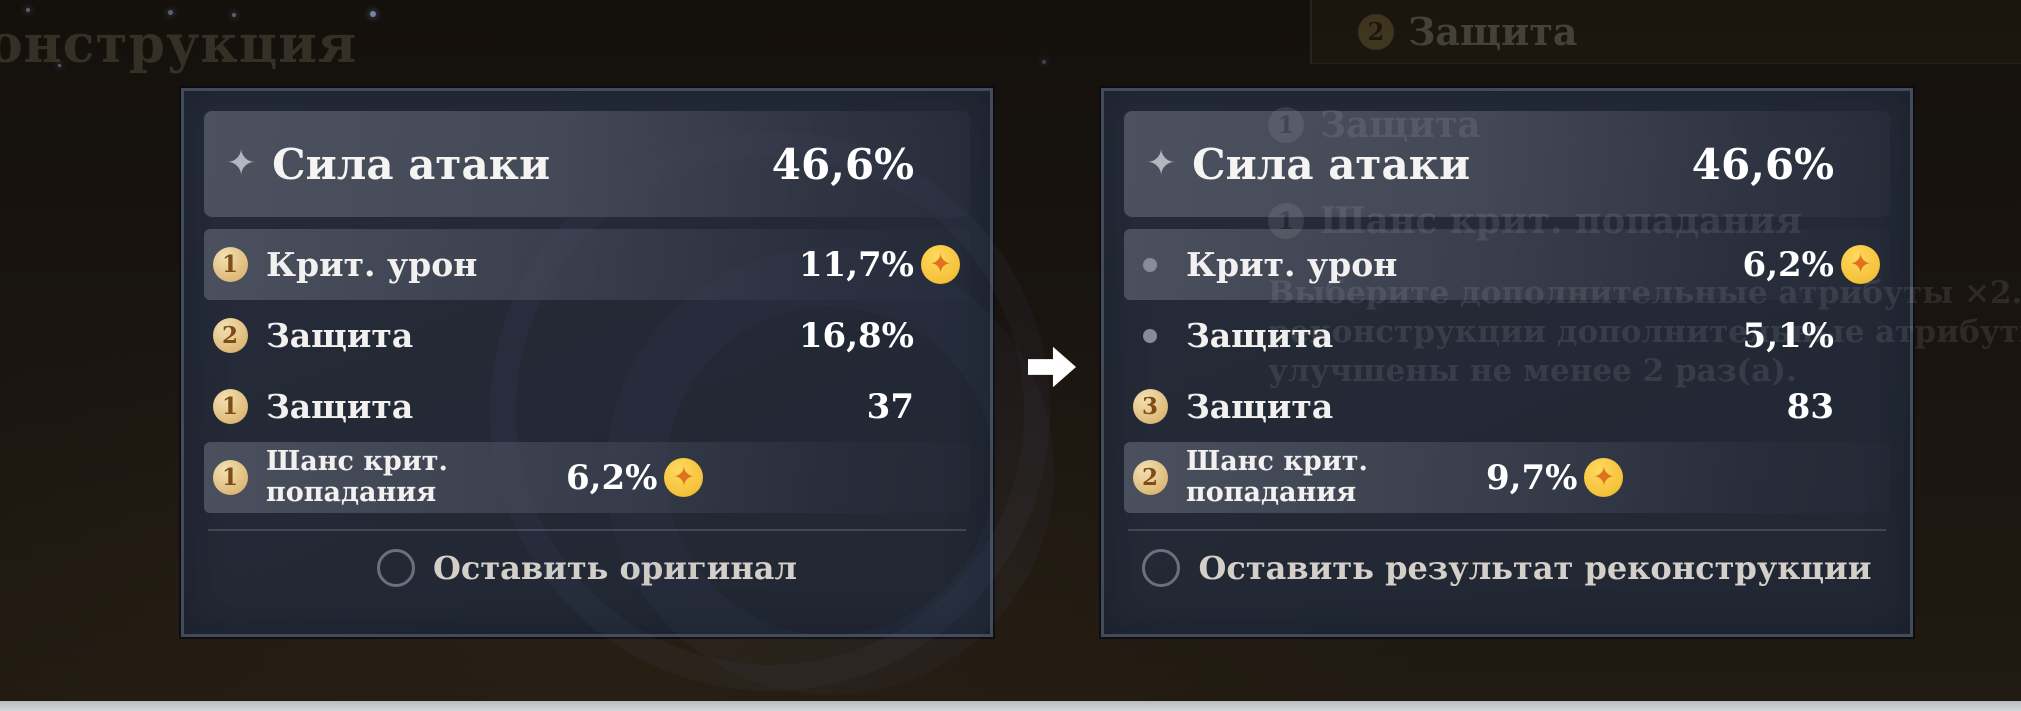 This screenshot has height=711, width=2021. What do you see at coordinates (1532, 477) in the screenshot?
I see `substat-value: 9,7%` at bounding box center [1532, 477].